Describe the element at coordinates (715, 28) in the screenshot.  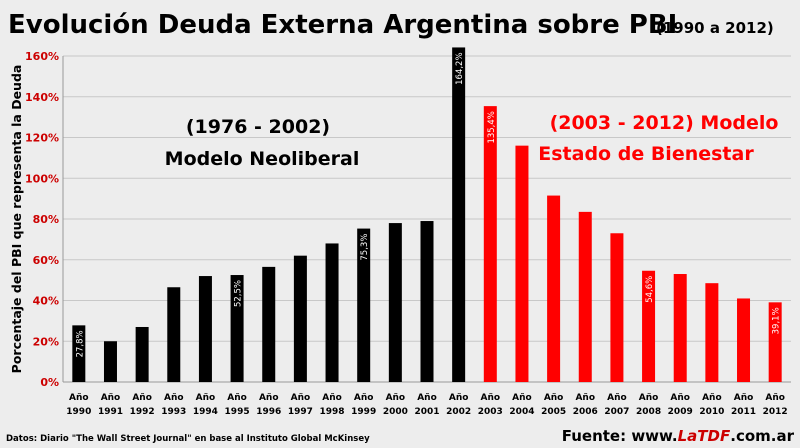
I see `chart-subtitle: (1990 a 2012)` at that location.